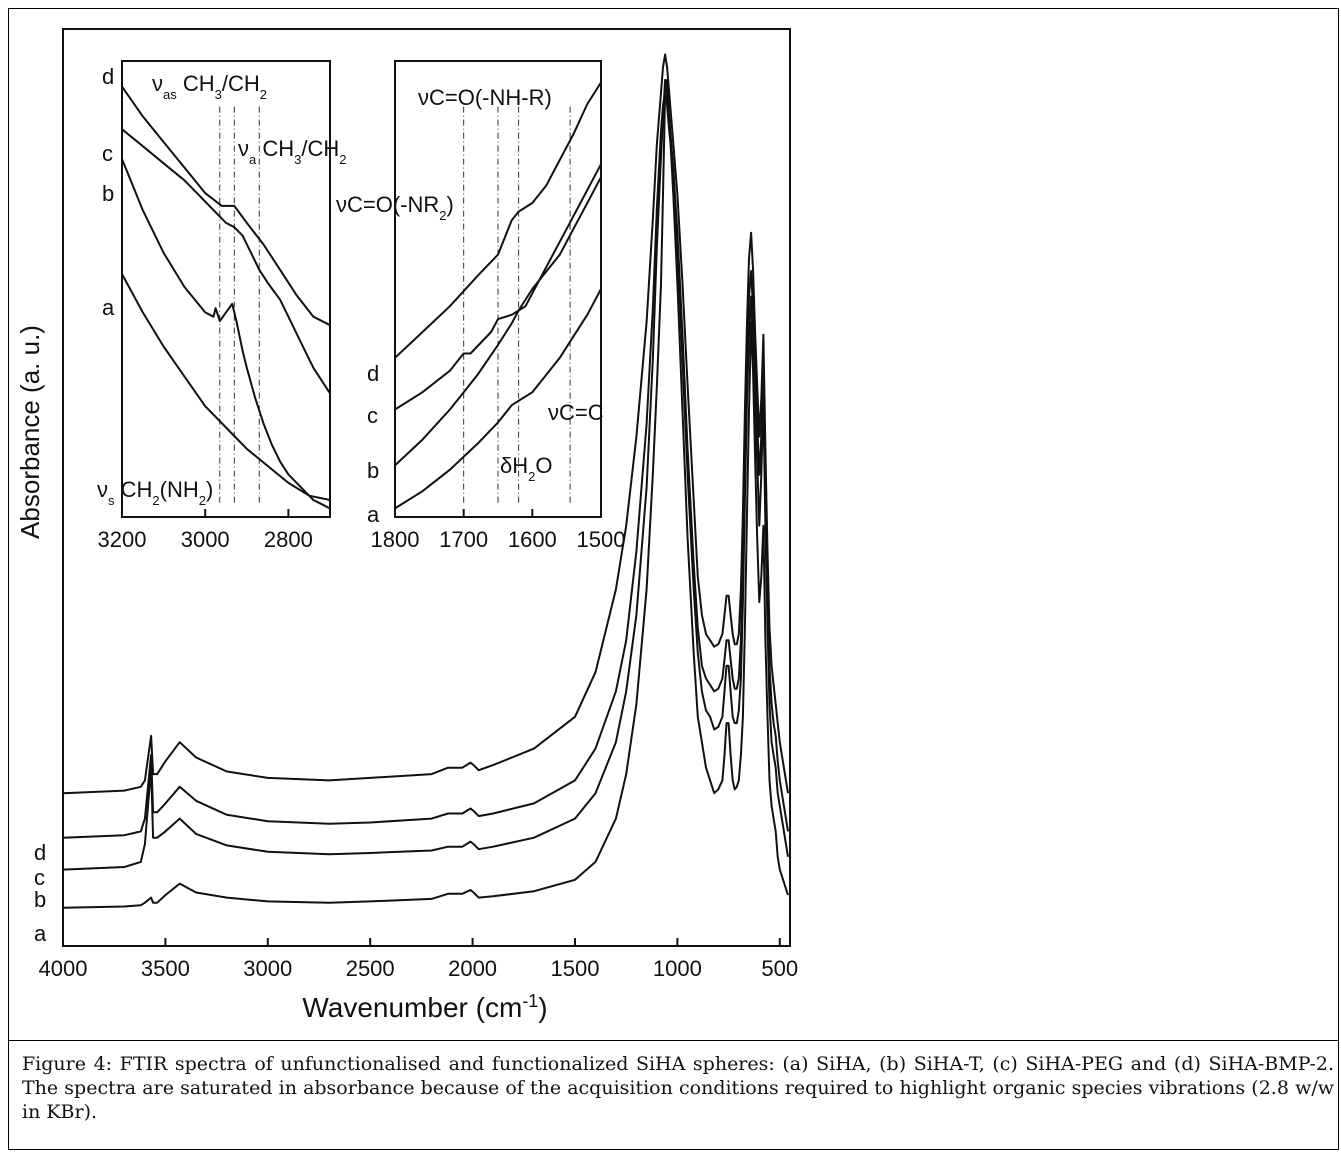 The height and width of the screenshot is (1154, 1341). I want to click on main-curve-label-a: a, so click(40, 933).